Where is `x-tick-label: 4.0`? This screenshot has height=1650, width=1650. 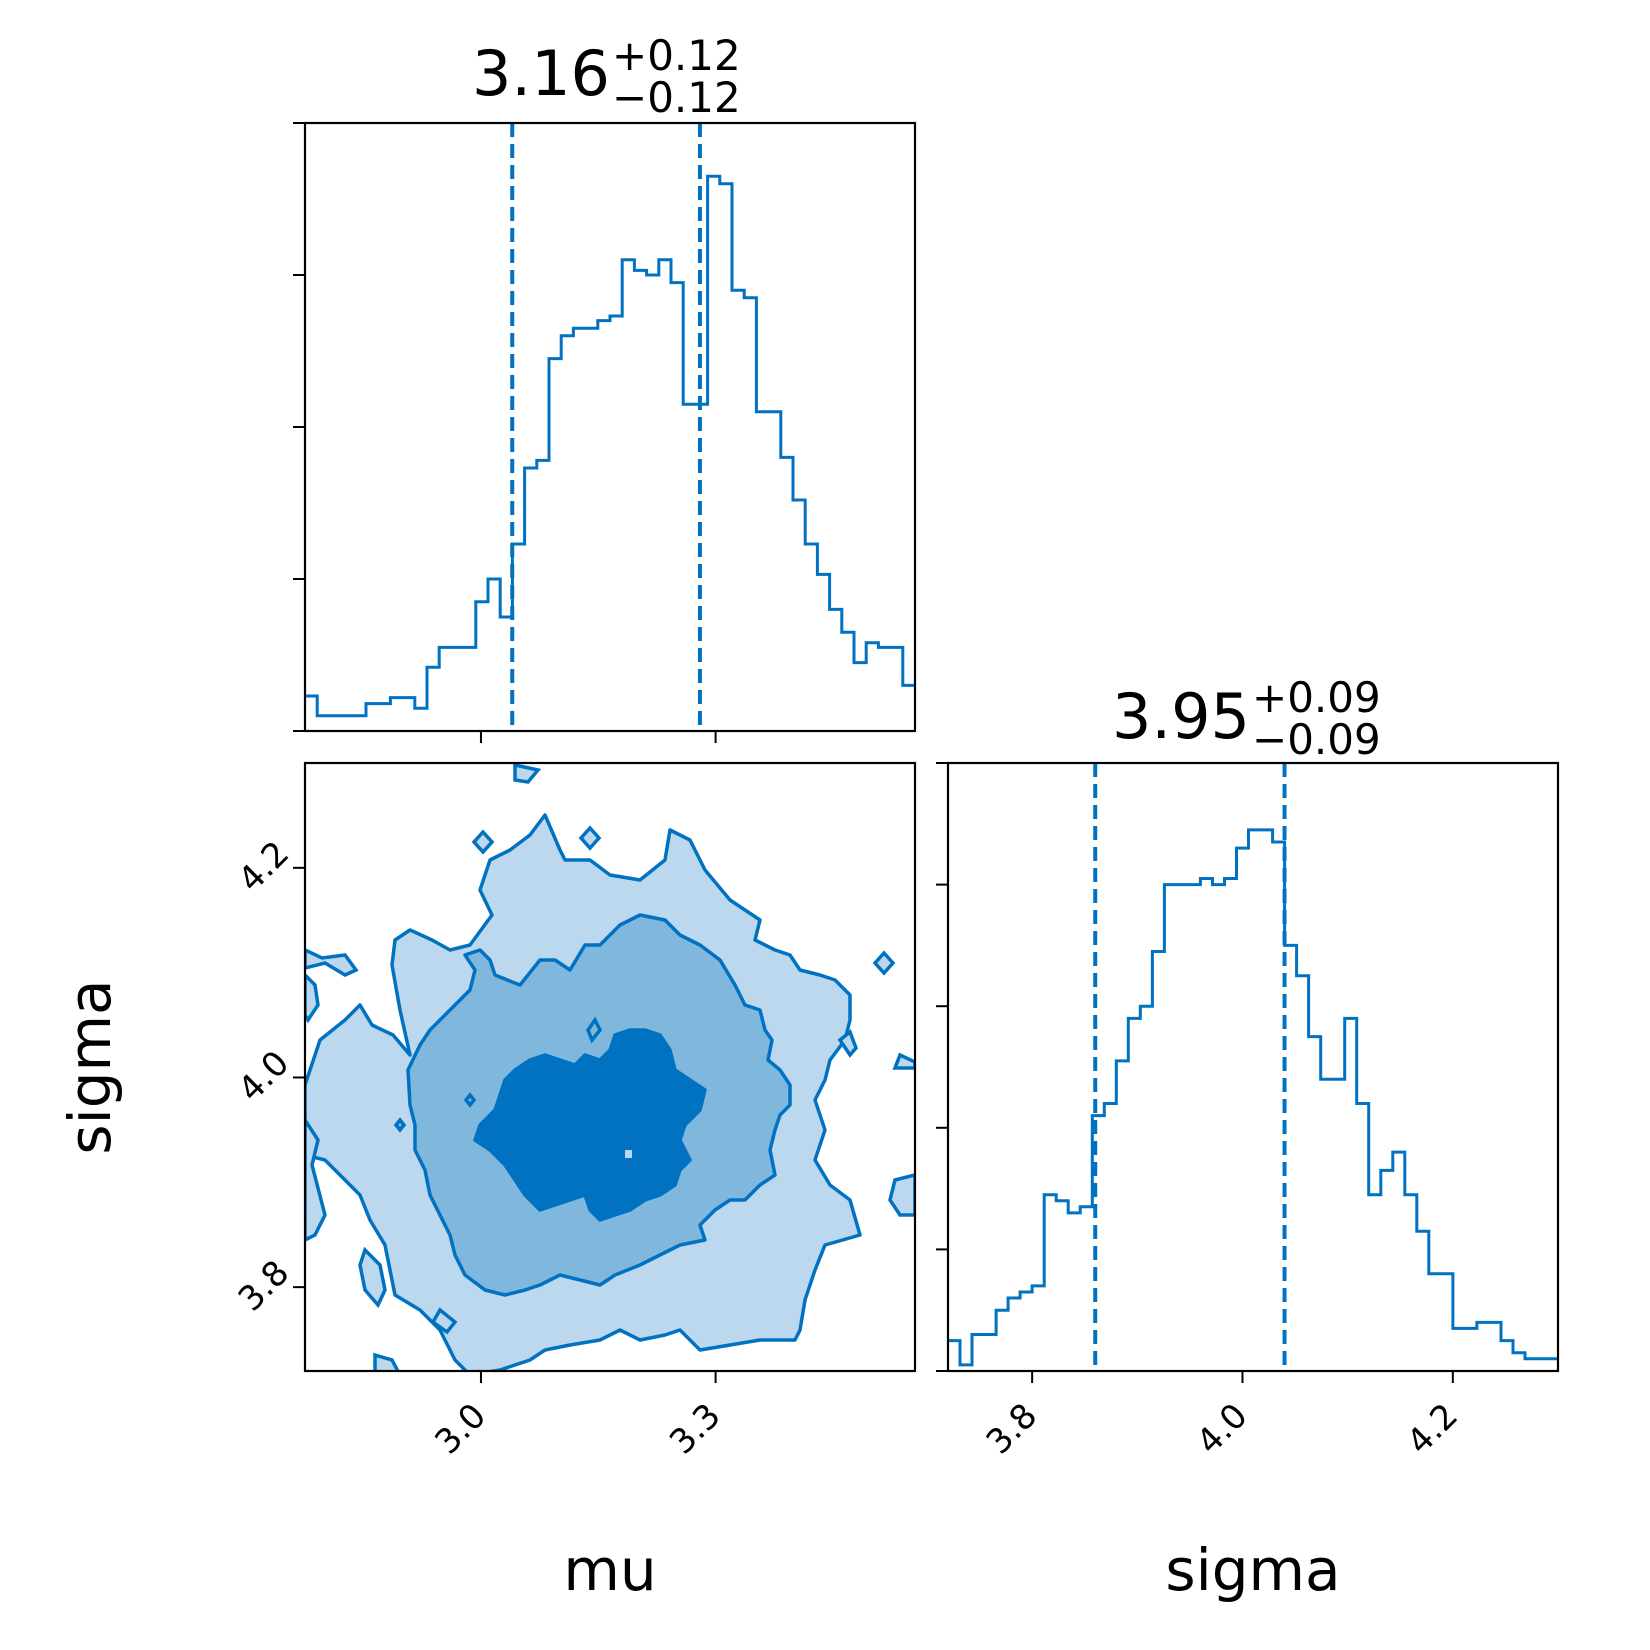
x-tick-label: 4.0 is located at coordinates (1222, 1429).